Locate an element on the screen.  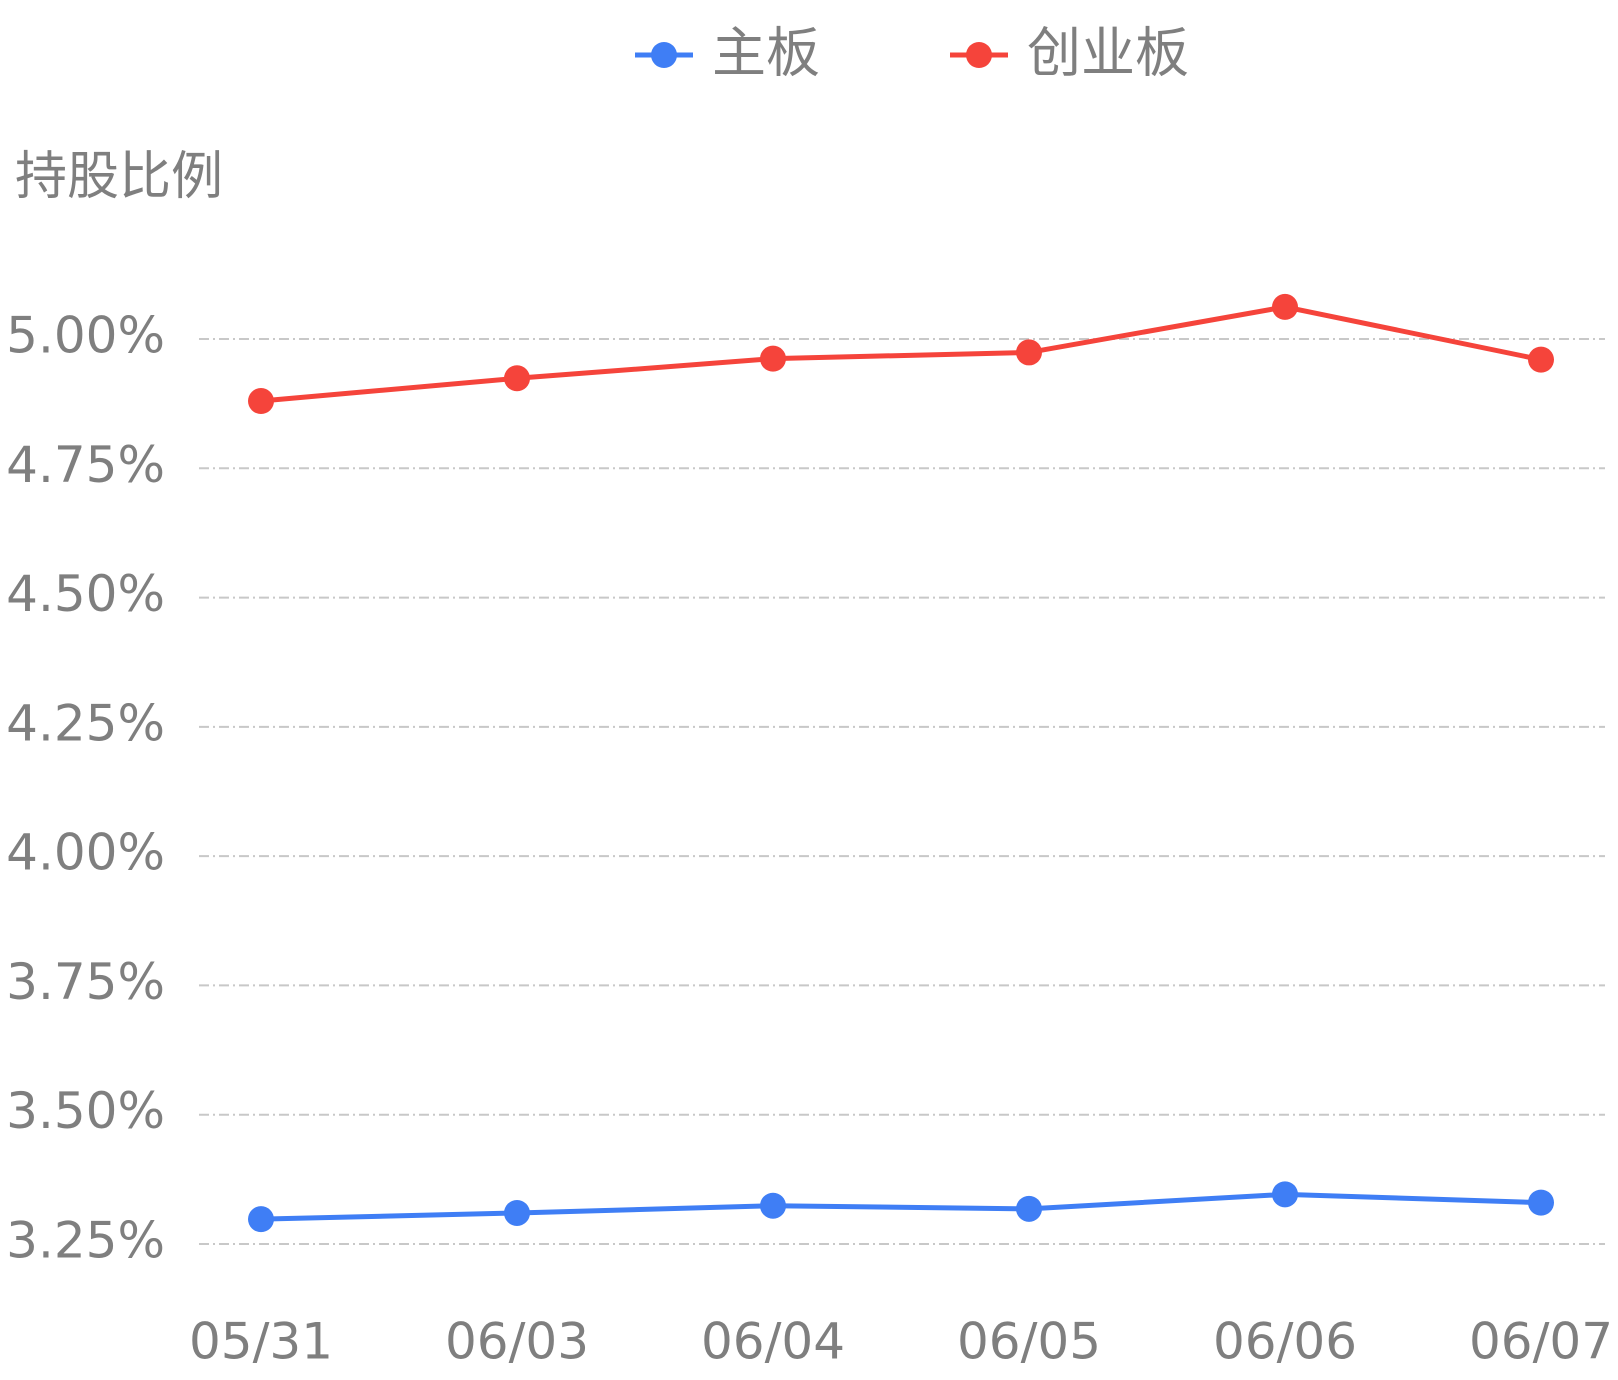
y-tick-label: 3.75% is located at coordinates (85, 982).